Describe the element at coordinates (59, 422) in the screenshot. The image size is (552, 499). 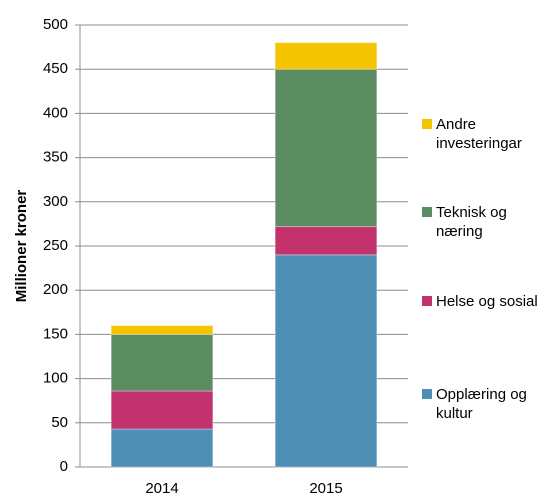
I see `y-tick-label: 50` at that location.